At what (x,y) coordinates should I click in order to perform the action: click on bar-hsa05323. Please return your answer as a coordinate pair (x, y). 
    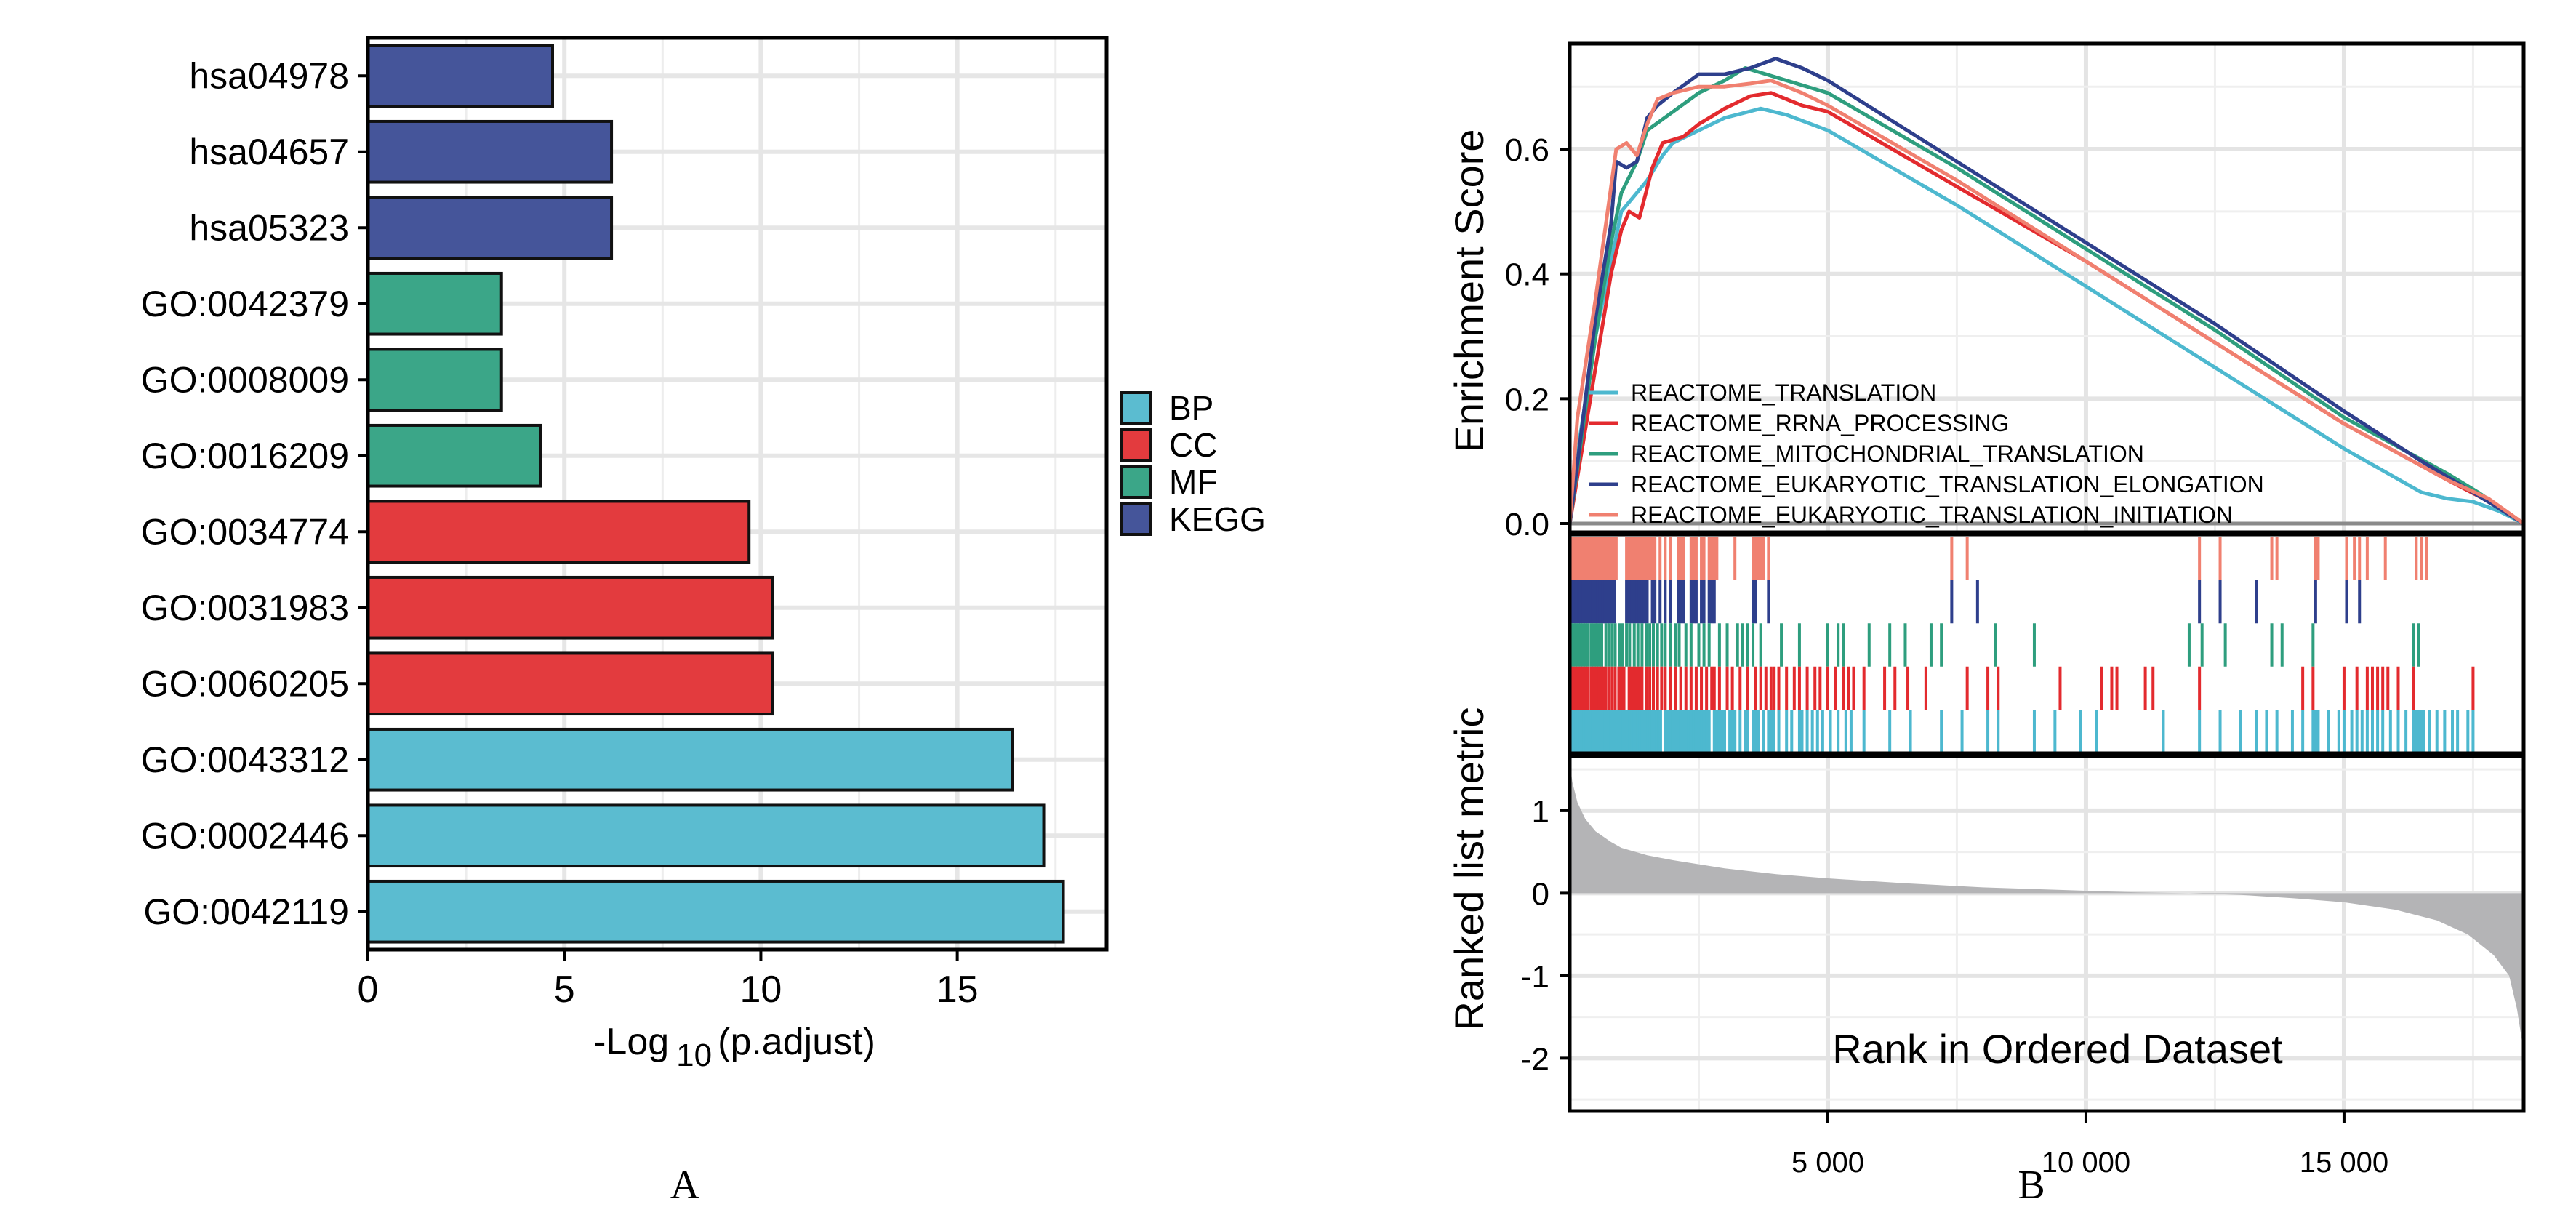
    Looking at the image, I should click on (490, 228).